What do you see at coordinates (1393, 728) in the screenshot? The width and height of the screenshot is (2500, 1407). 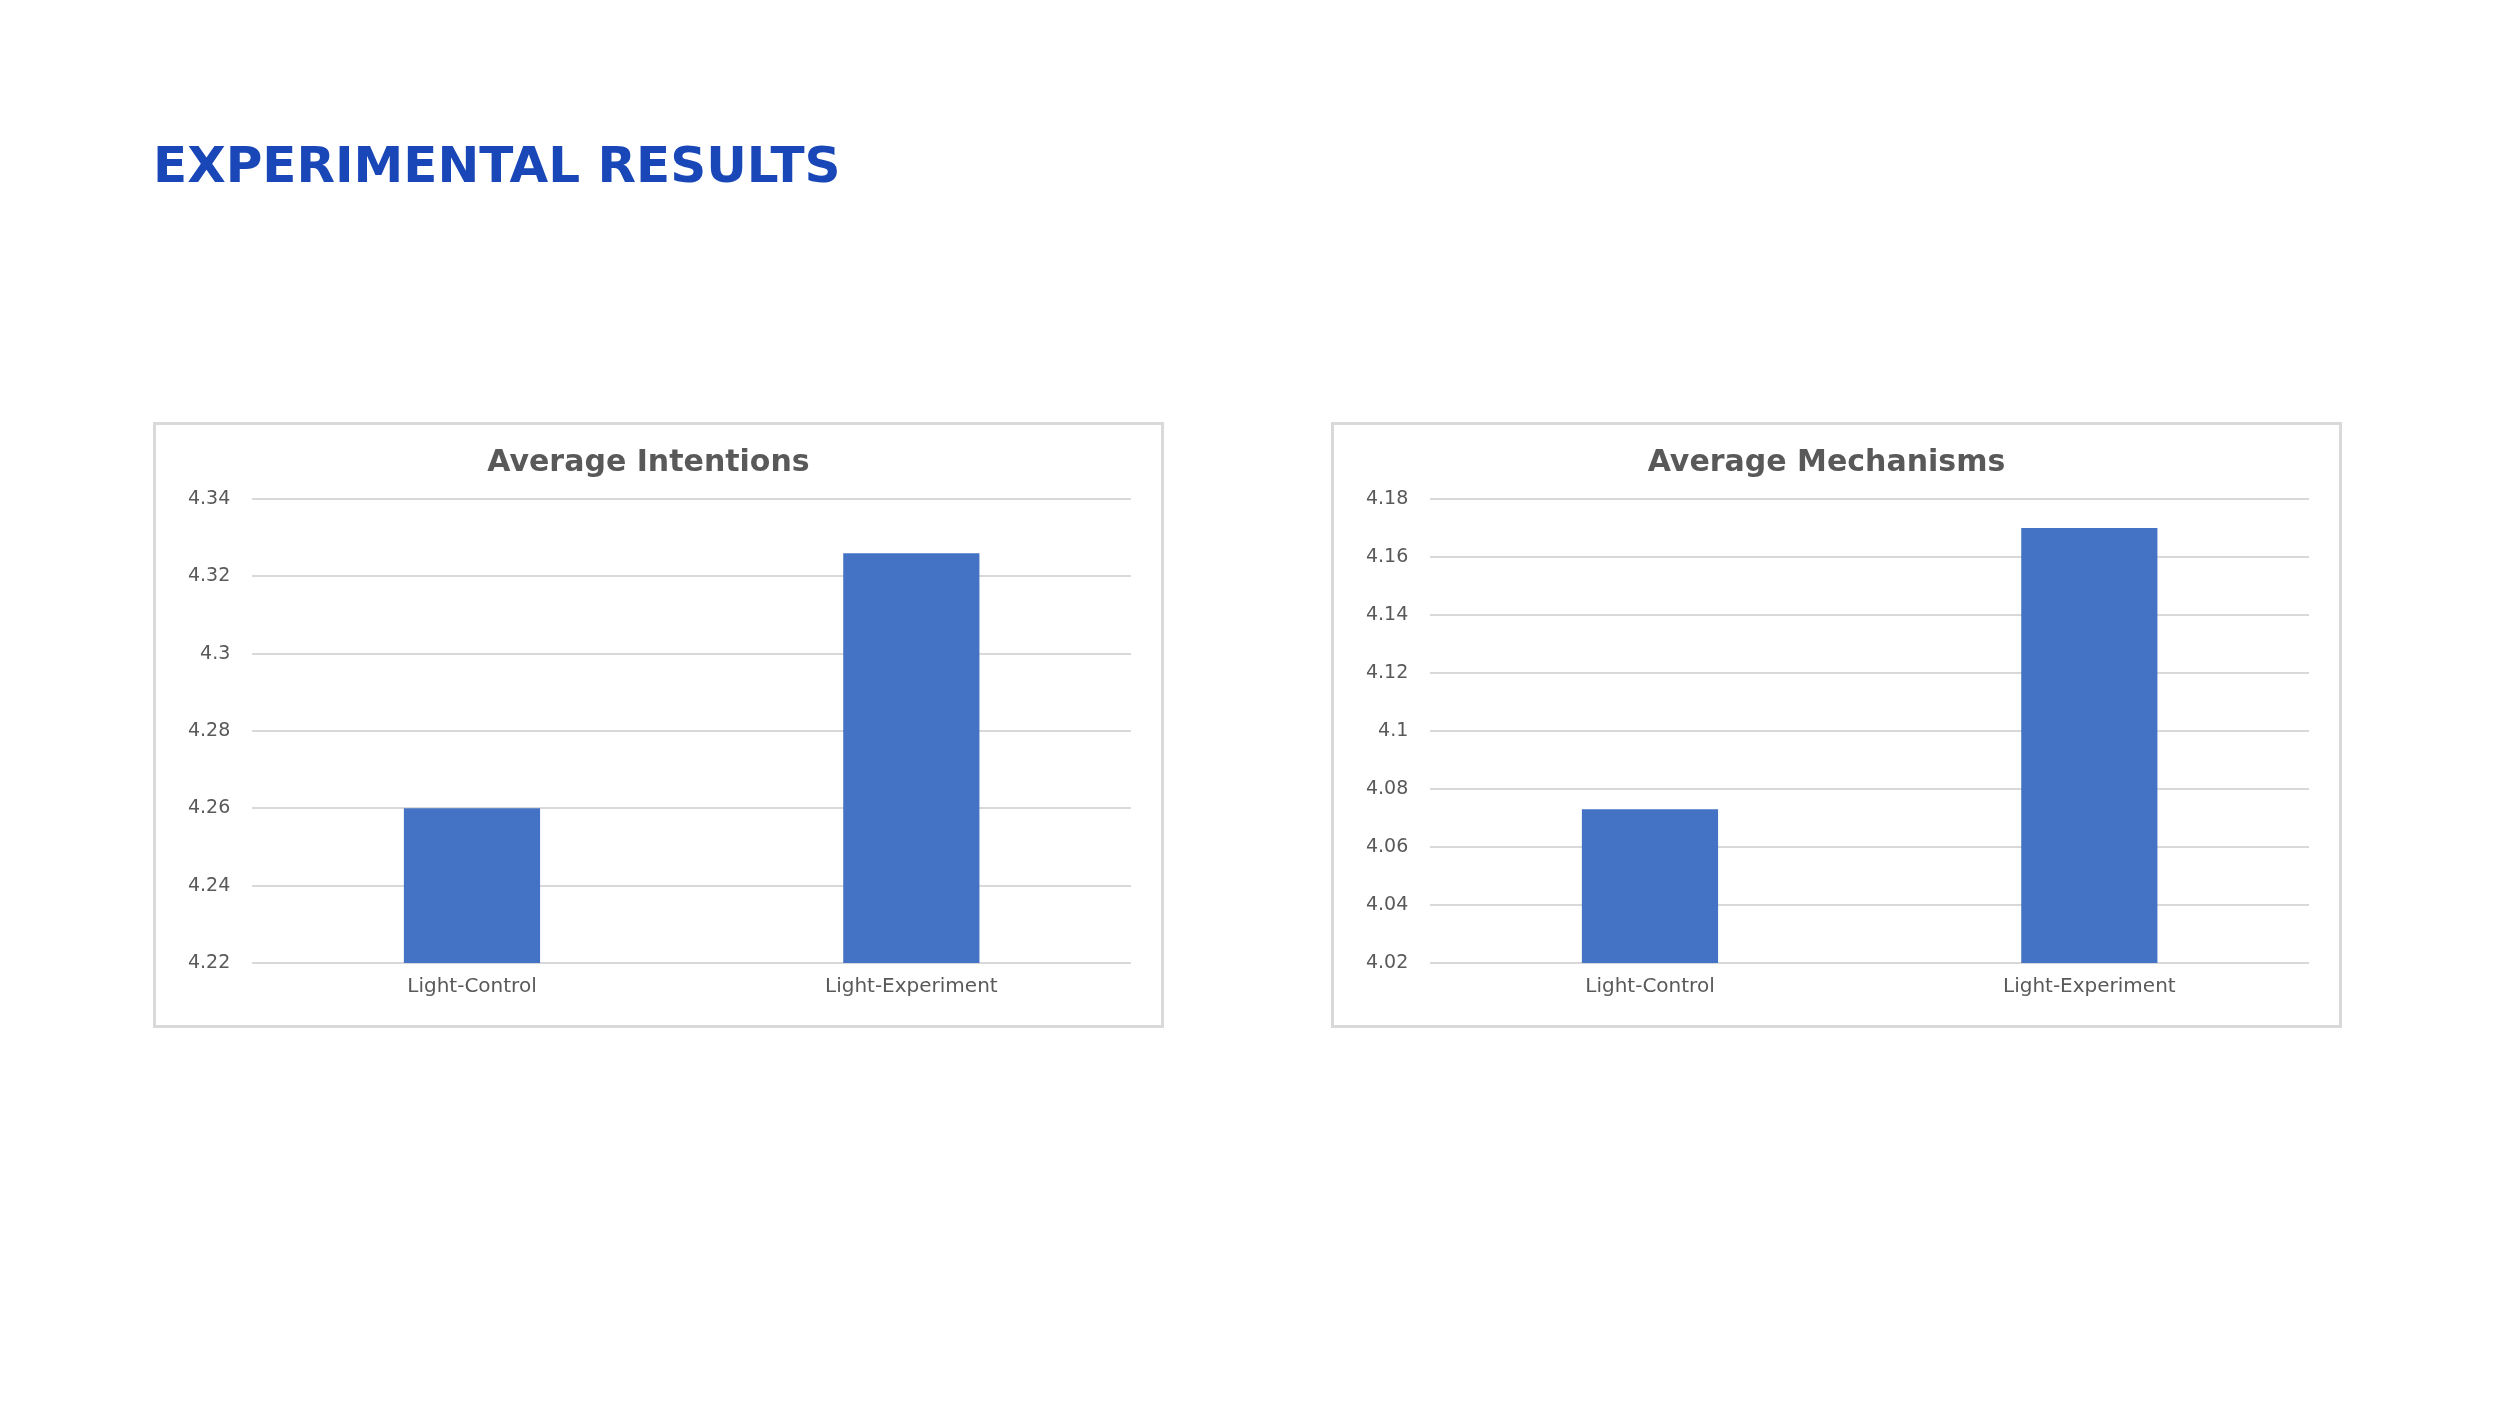 I see `y-tick-label: 4.1` at bounding box center [1393, 728].